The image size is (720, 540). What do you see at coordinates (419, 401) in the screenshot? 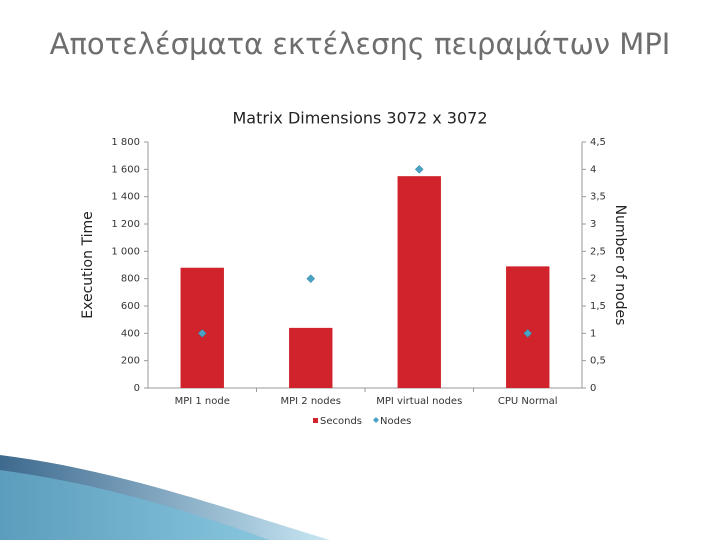
I see `x-tick-label: MPI virtual nodes` at bounding box center [419, 401].